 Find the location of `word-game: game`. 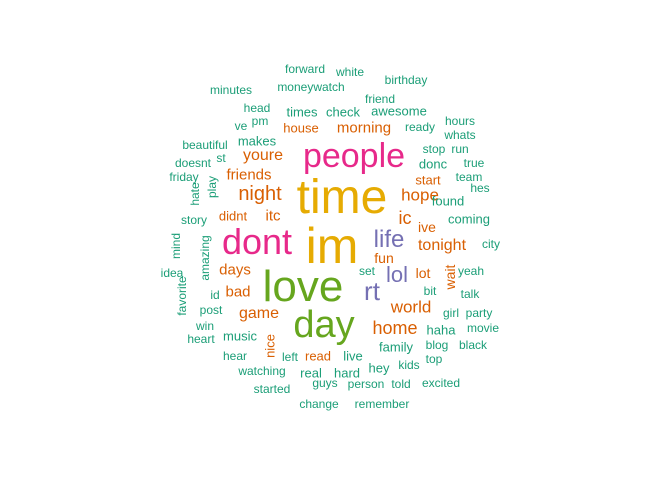

word-game: game is located at coordinates (259, 313).